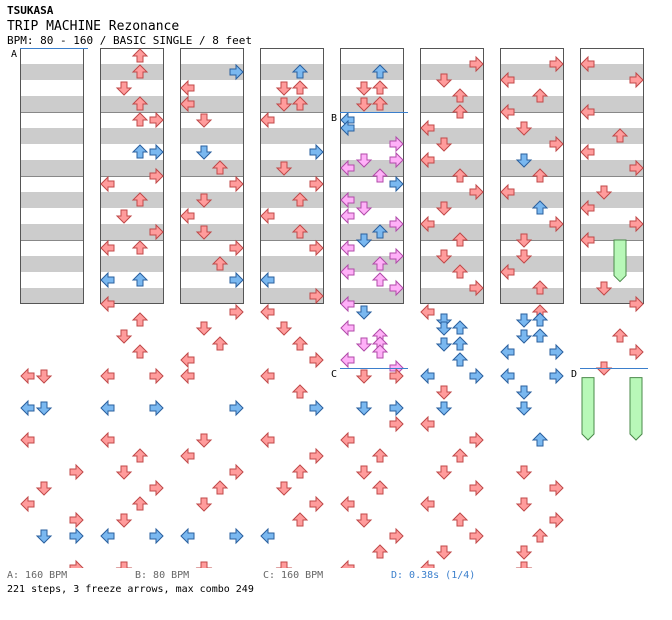  What do you see at coordinates (433, 575) in the screenshot?
I see `legend-d: D: 0.38s (1/4)` at bounding box center [433, 575].